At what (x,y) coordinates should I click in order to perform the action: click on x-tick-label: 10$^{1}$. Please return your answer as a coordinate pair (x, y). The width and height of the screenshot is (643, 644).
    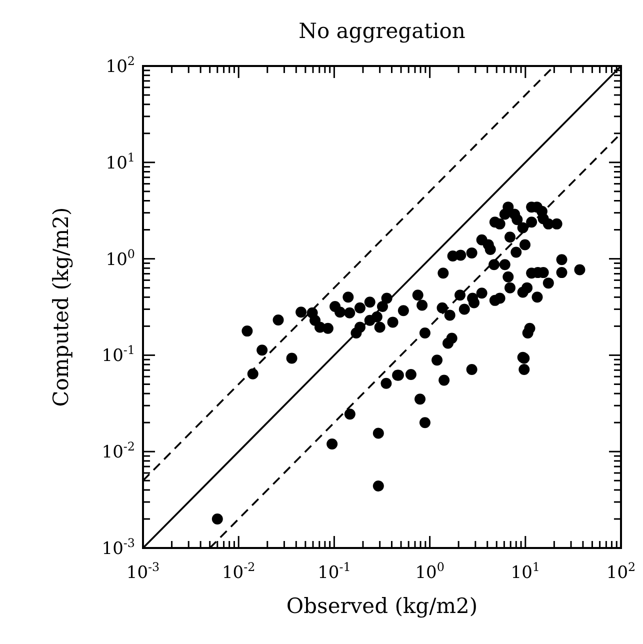
    Looking at the image, I should click on (525, 571).